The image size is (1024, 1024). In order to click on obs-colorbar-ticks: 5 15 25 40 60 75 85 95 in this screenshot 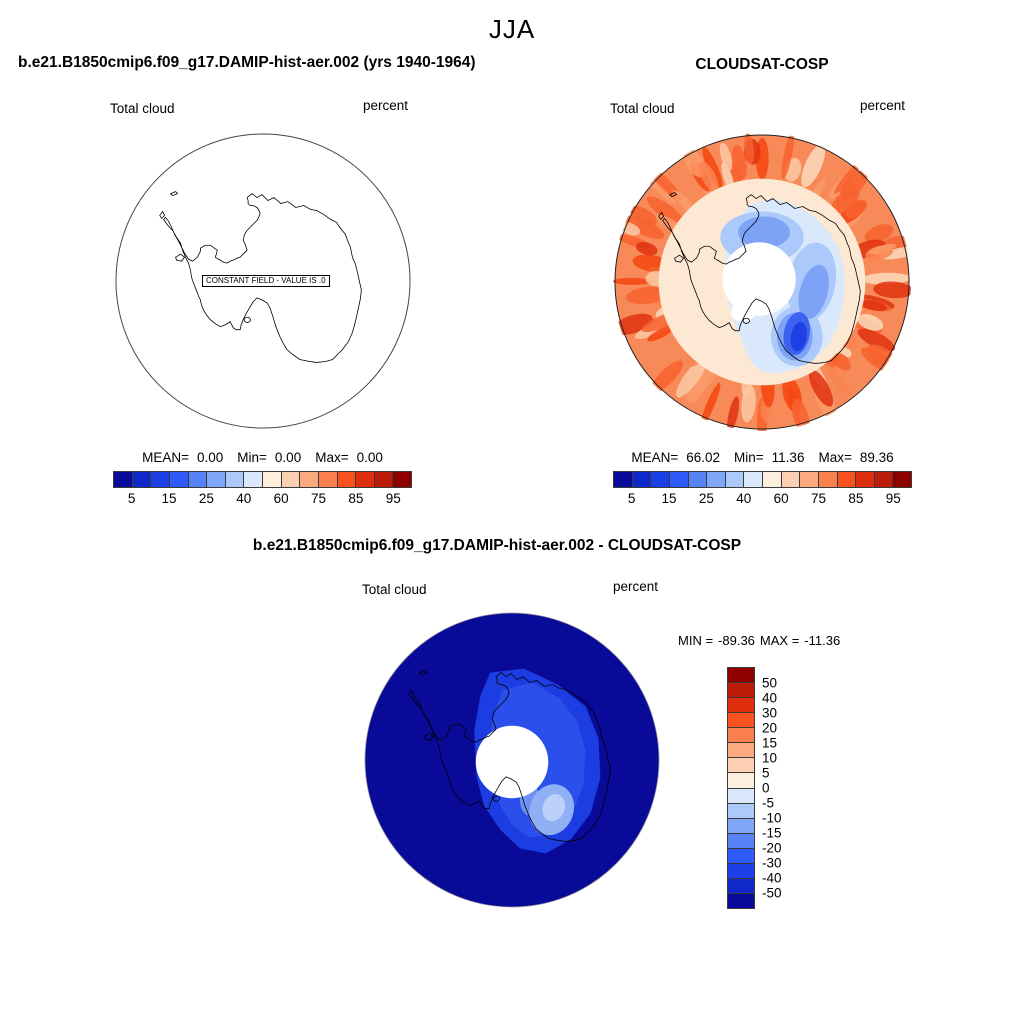, I will do `click(762, 499)`.